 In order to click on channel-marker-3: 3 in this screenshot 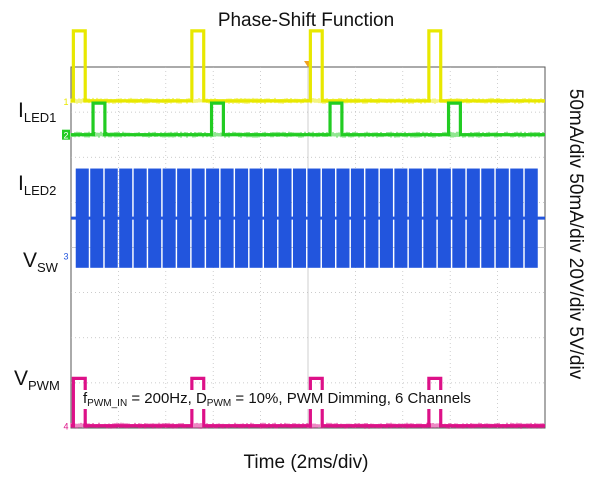, I will do `click(66, 255)`.